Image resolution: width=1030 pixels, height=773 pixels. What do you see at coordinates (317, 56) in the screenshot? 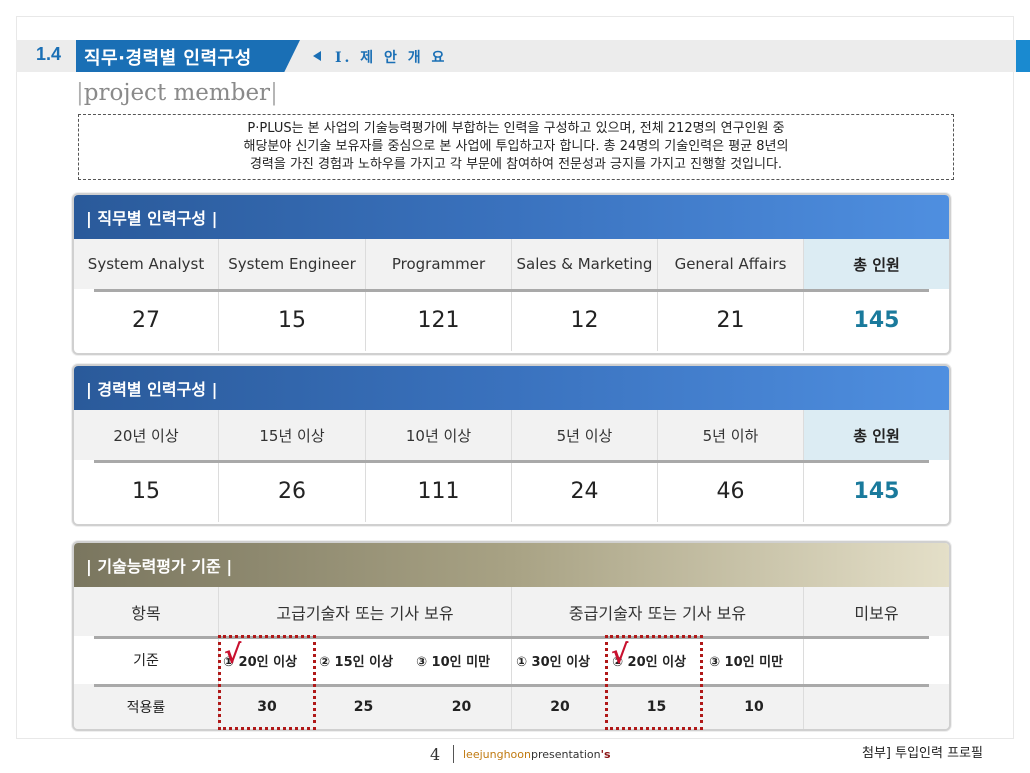
I see `breadcrumb-arrow-icon` at bounding box center [317, 56].